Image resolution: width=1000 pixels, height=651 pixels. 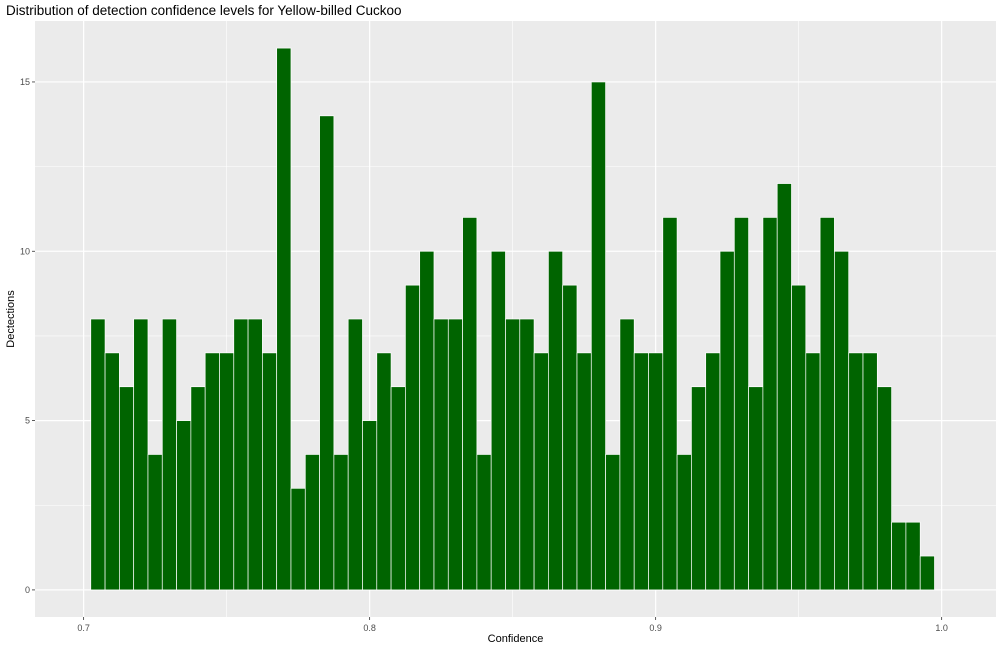 I want to click on x-axis: 0.7 0.8 0.9 1.0, so click(x=512, y=625).